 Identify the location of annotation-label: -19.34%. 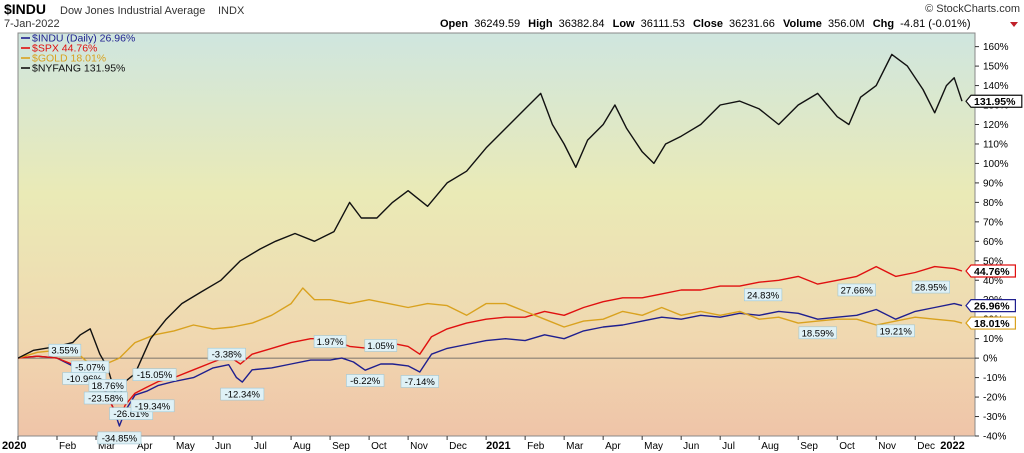
(153, 406).